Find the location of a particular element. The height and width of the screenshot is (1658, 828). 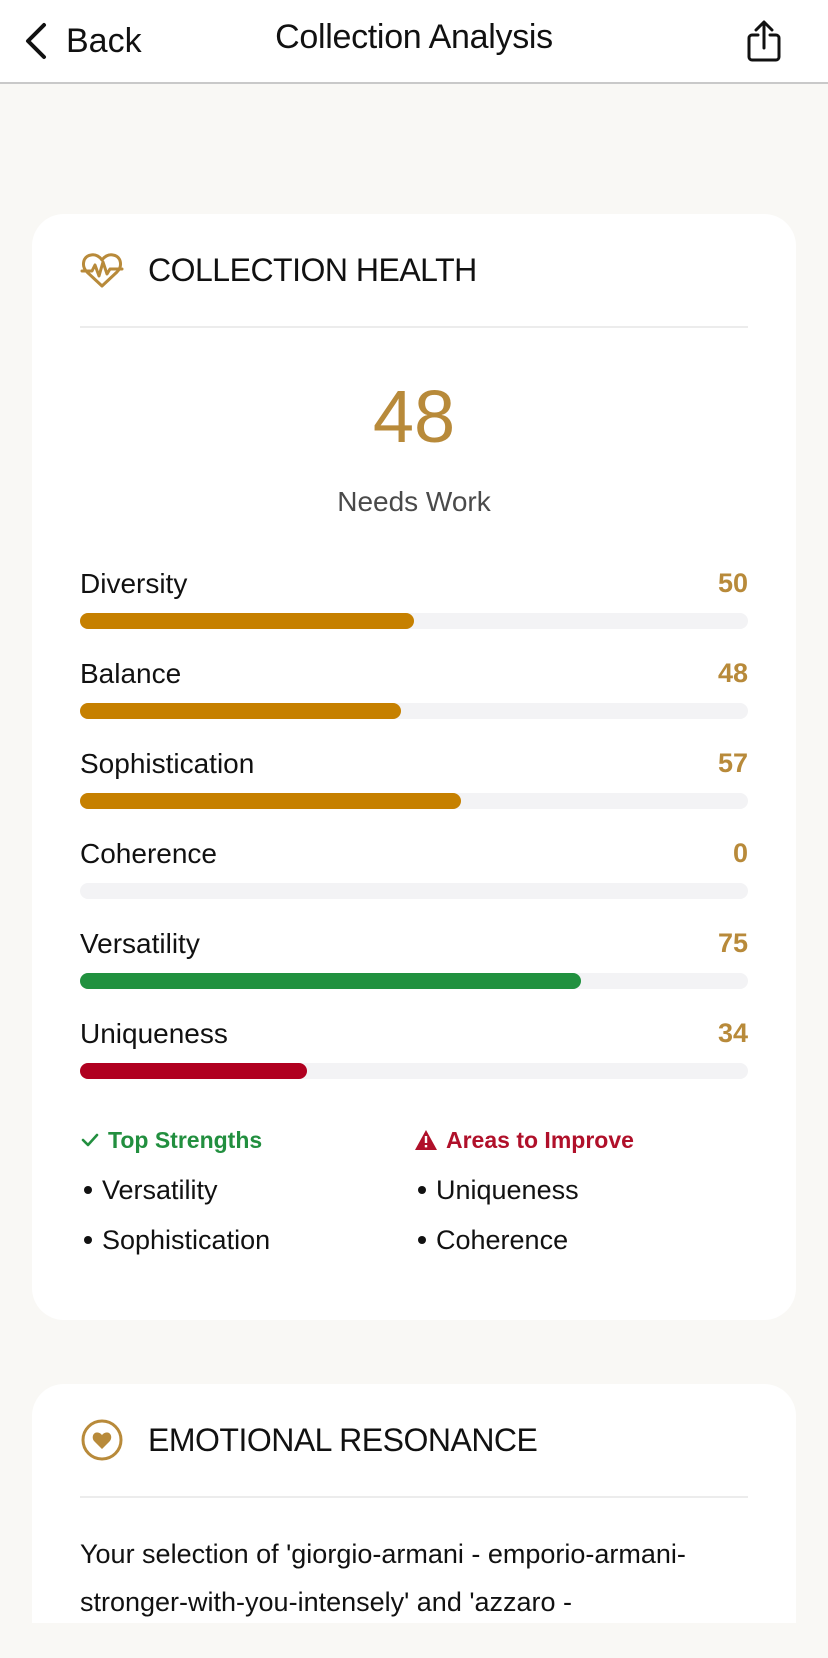

back-button: Back is located at coordinates (82, 41).